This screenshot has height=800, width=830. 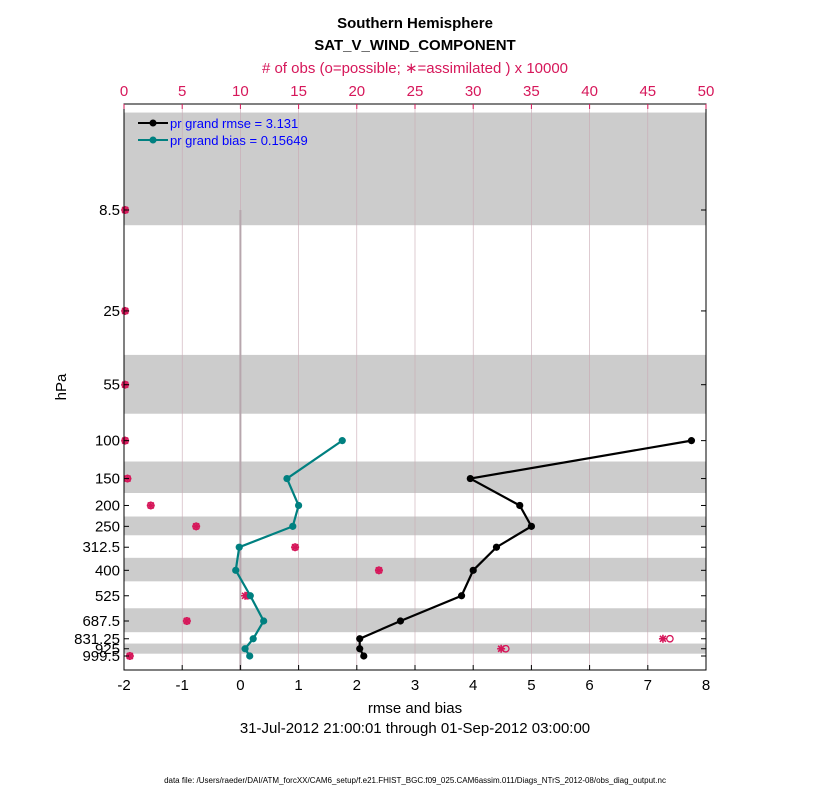 I want to click on x-tick-label-6: 4, so click(x=473, y=685).